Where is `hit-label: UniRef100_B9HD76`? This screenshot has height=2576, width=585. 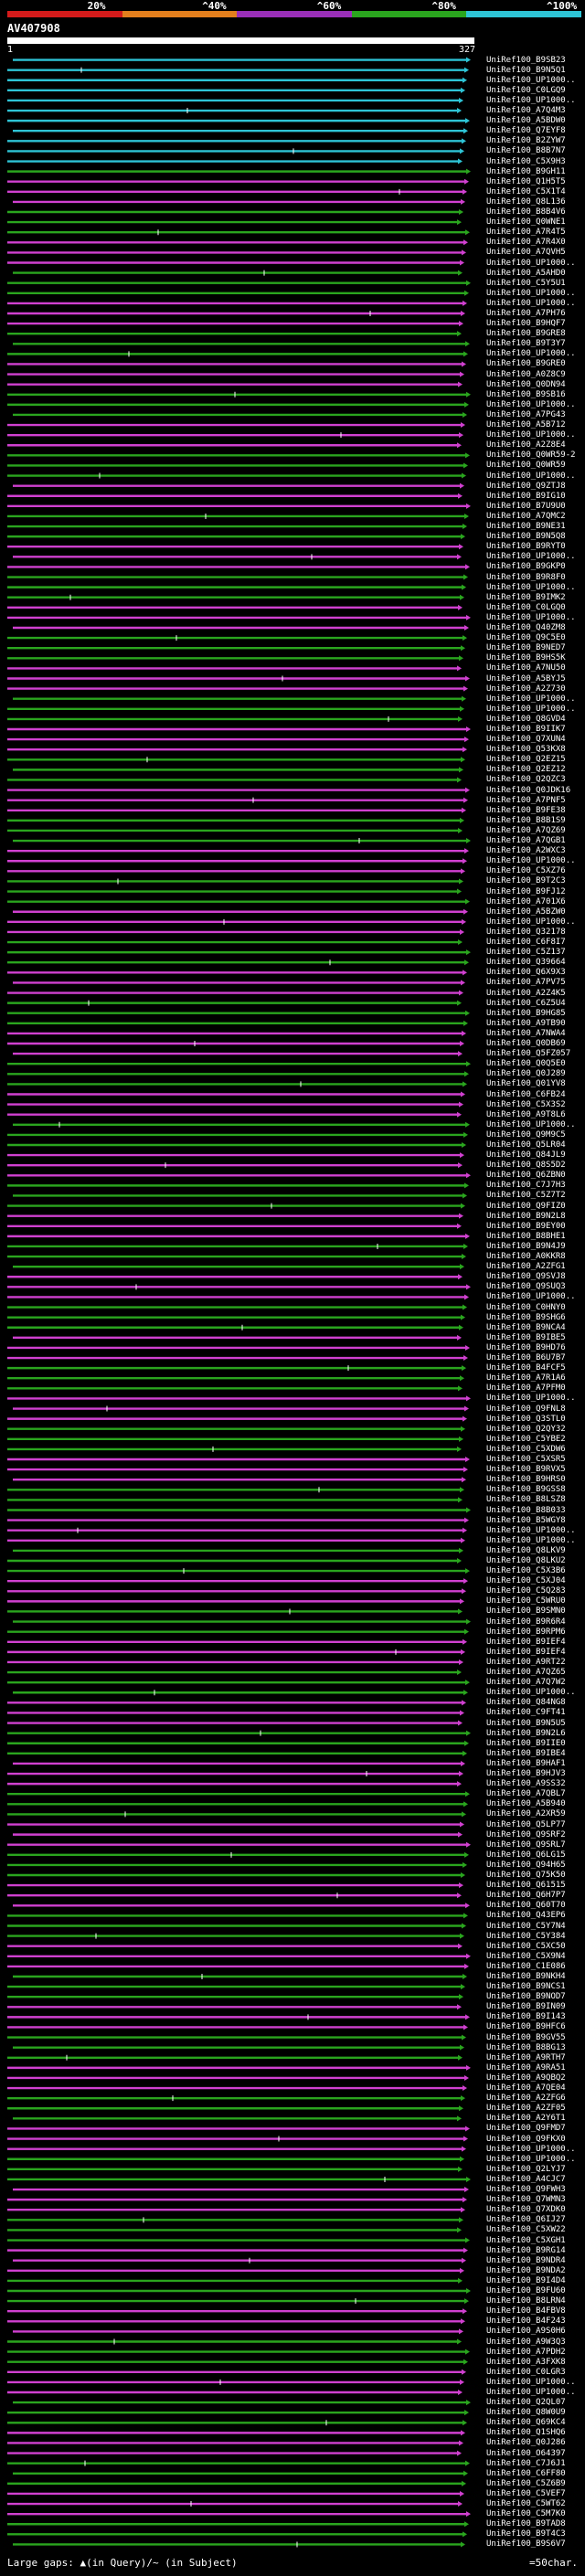 hit-label: UniRef100_B9HD76 is located at coordinates (526, 1347).